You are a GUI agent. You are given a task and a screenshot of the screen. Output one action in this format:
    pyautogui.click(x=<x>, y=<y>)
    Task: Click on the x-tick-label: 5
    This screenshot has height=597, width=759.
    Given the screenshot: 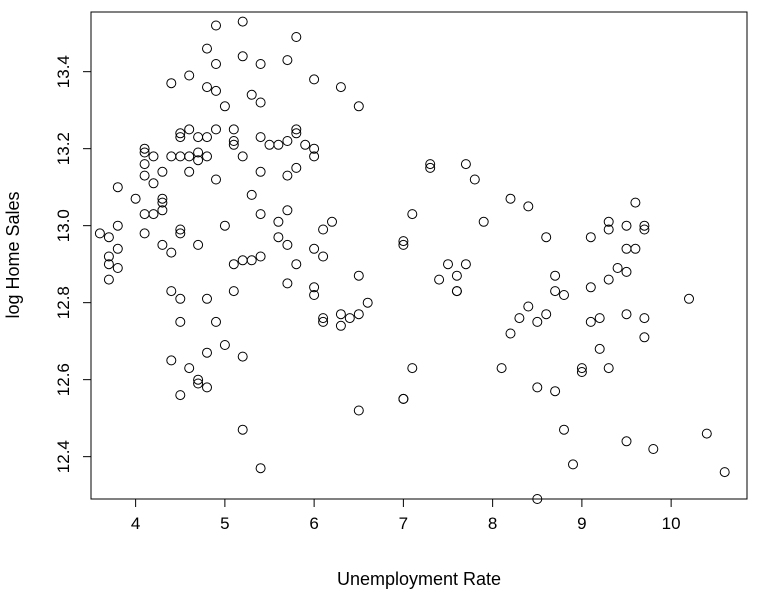 What is the action you would take?
    pyautogui.click(x=224, y=523)
    